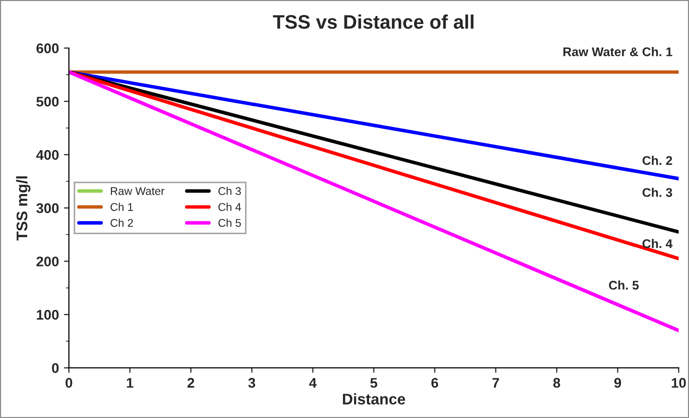 The height and width of the screenshot is (418, 689). I want to click on y-tick-label: 400, so click(47, 155).